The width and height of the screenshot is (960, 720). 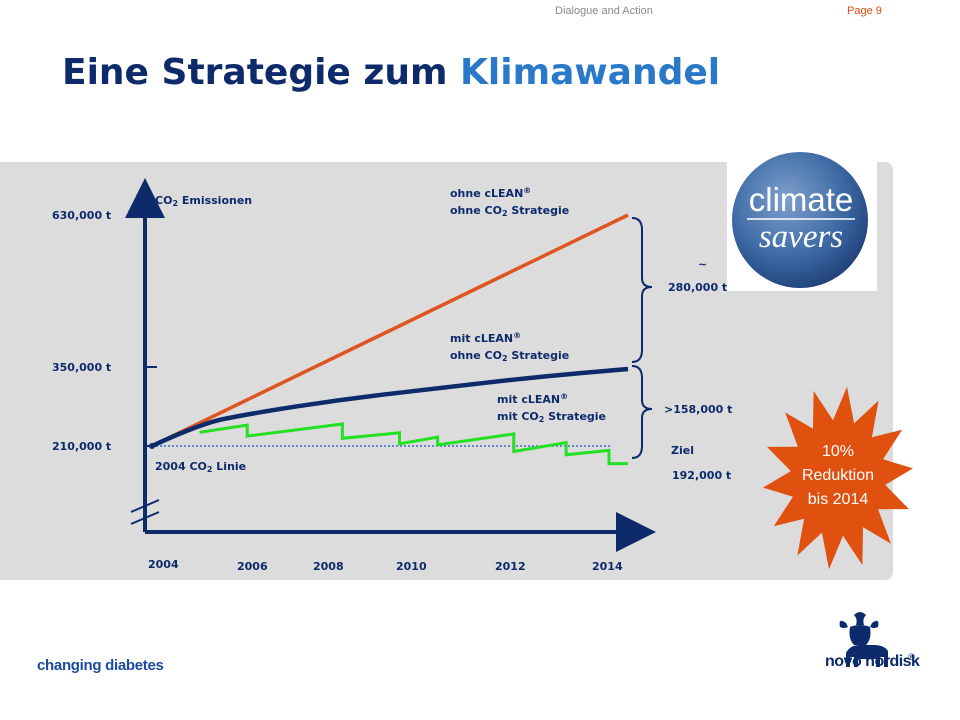 I want to click on tagline-changing-diabetes: changing diabetes, so click(x=100, y=665).